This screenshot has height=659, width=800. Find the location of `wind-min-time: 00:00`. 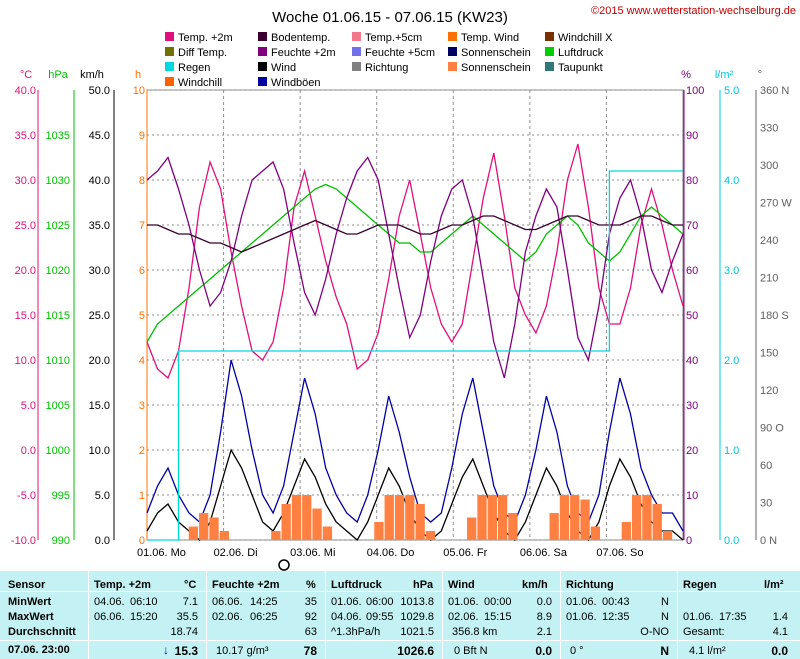

wind-min-time: 00:00 is located at coordinates (498, 602).